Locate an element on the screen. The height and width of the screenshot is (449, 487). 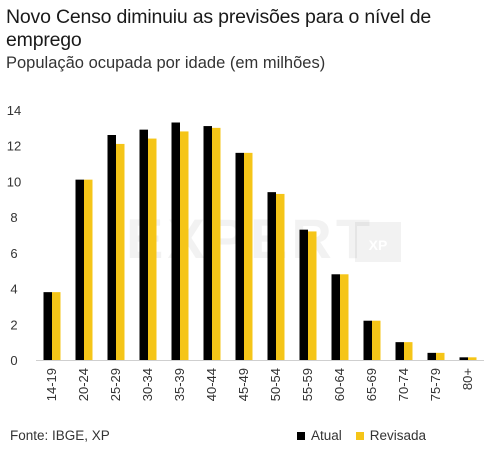
legend-item-atual: Atual is located at coordinates (319, 435).